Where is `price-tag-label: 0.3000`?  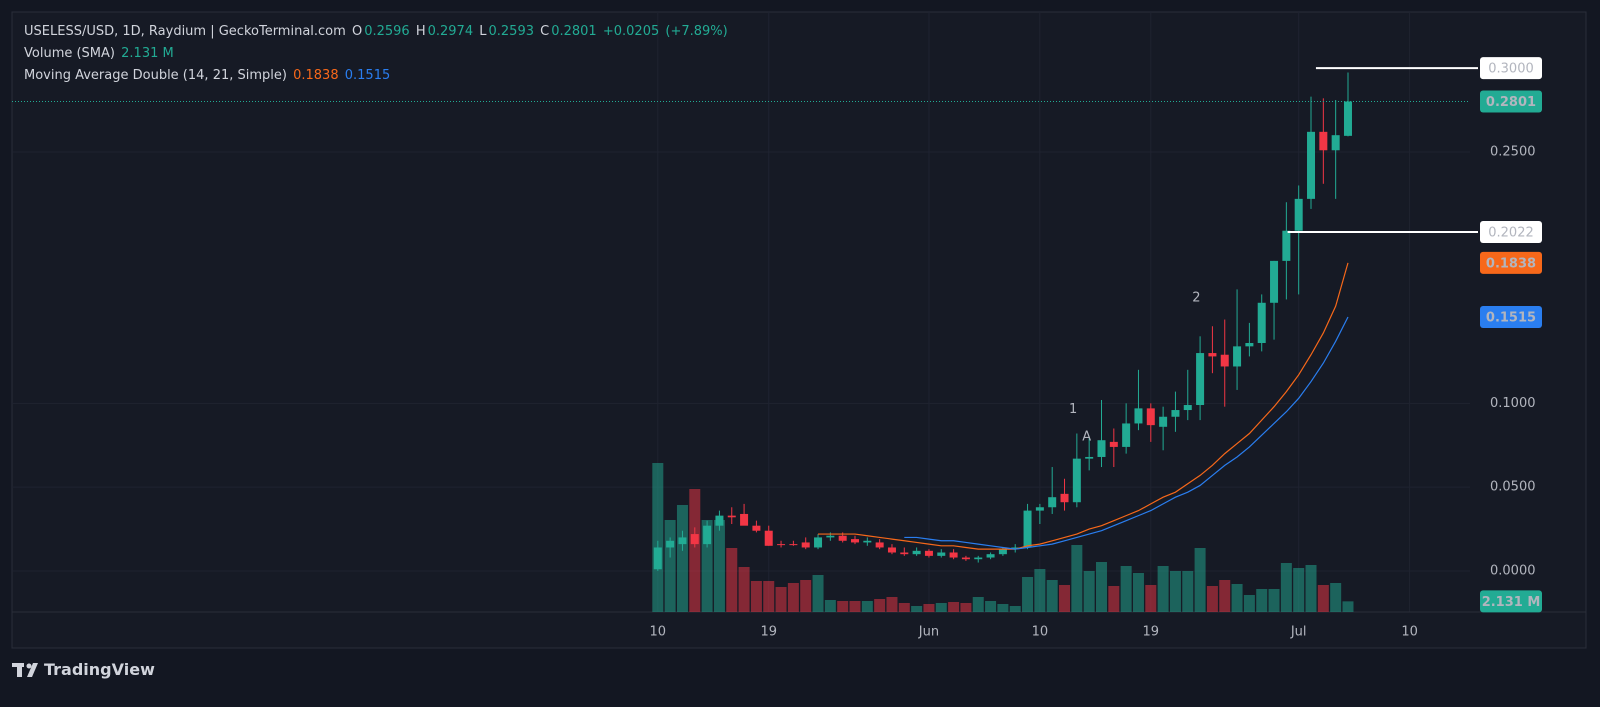 price-tag-label: 0.3000 is located at coordinates (1511, 69).